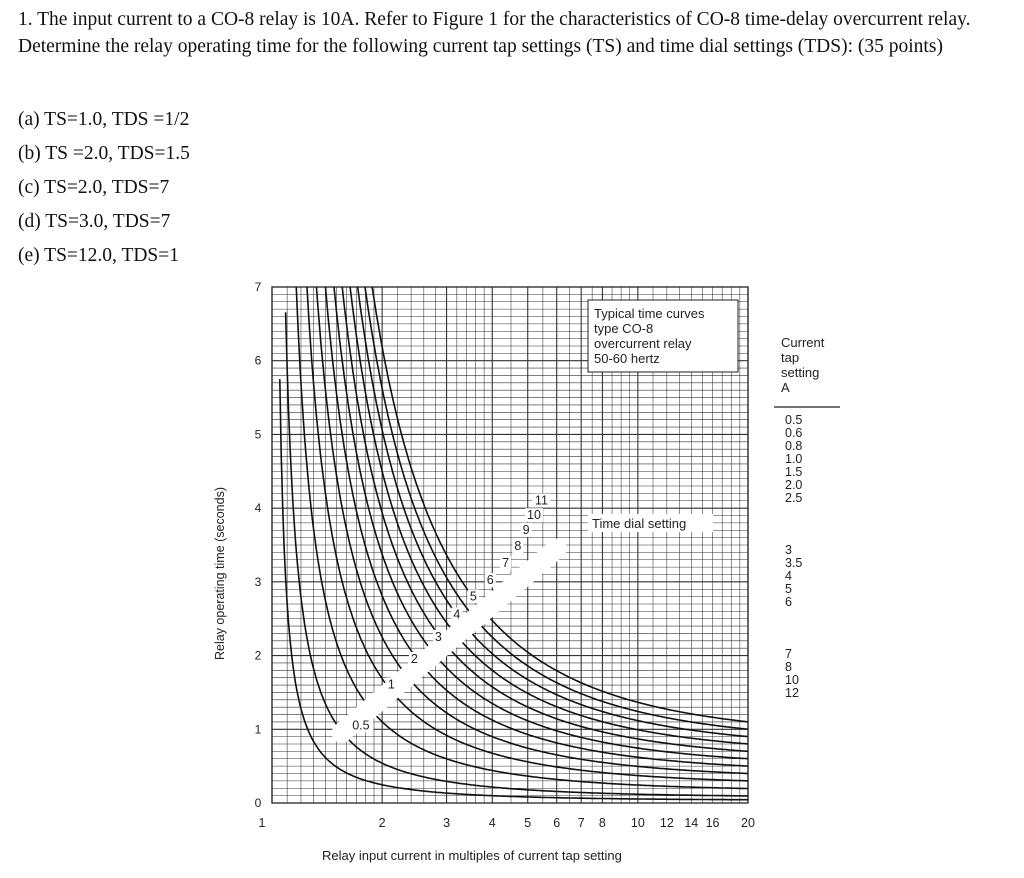  I want to click on tap-header-3: setting, so click(800, 372).